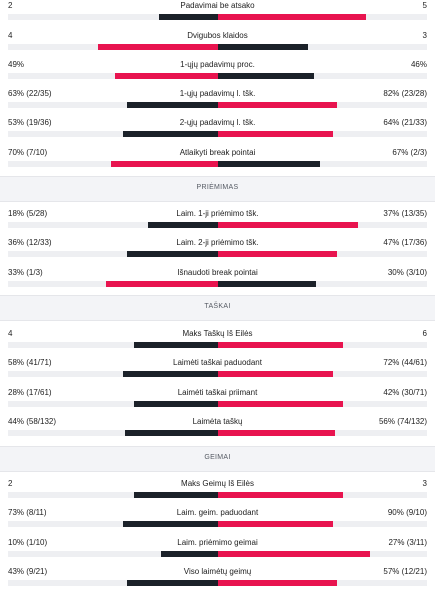 The image size is (435, 590). Describe the element at coordinates (217, 421) in the screenshot. I see `stat-label: Laimėta taškų` at that location.